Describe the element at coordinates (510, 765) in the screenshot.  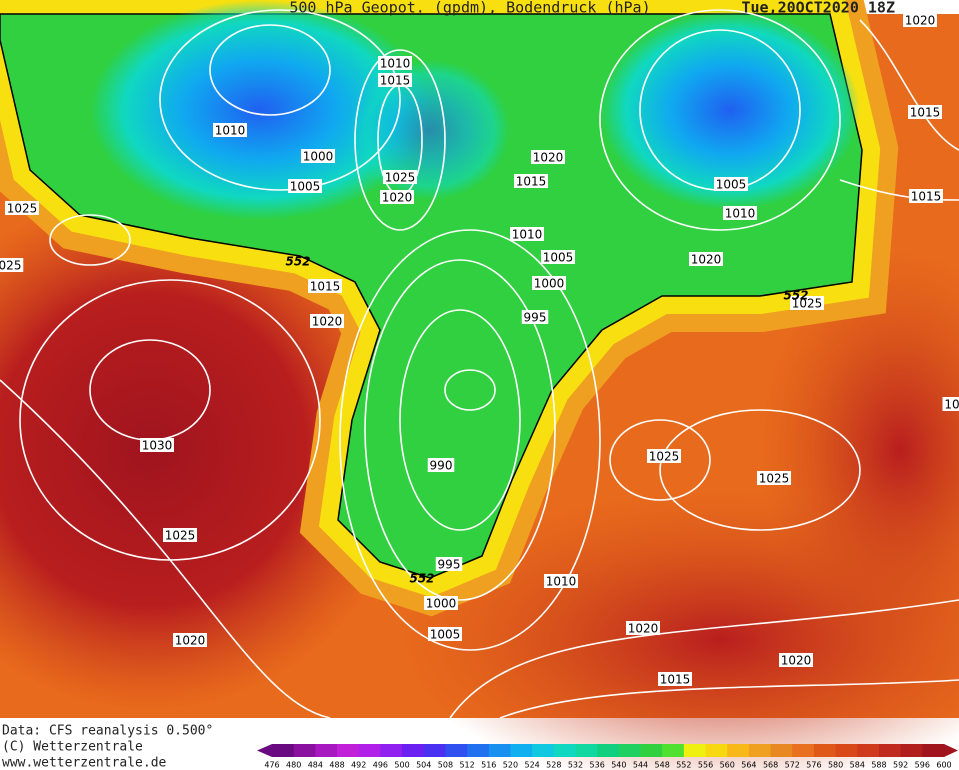
I see `color-bar-label: 520` at that location.